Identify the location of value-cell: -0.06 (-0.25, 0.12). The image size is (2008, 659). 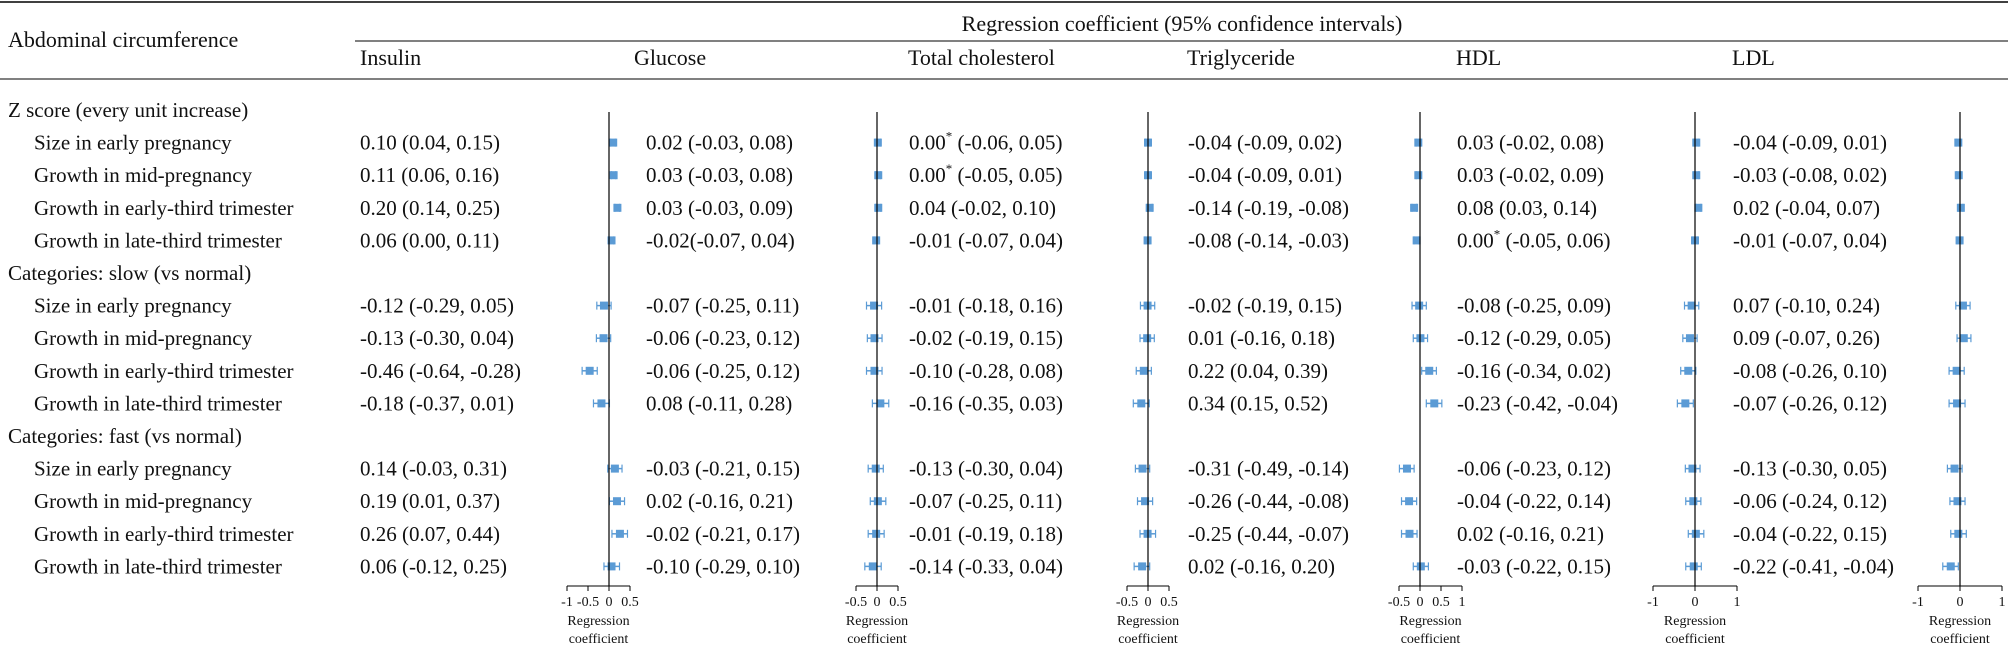
(723, 371).